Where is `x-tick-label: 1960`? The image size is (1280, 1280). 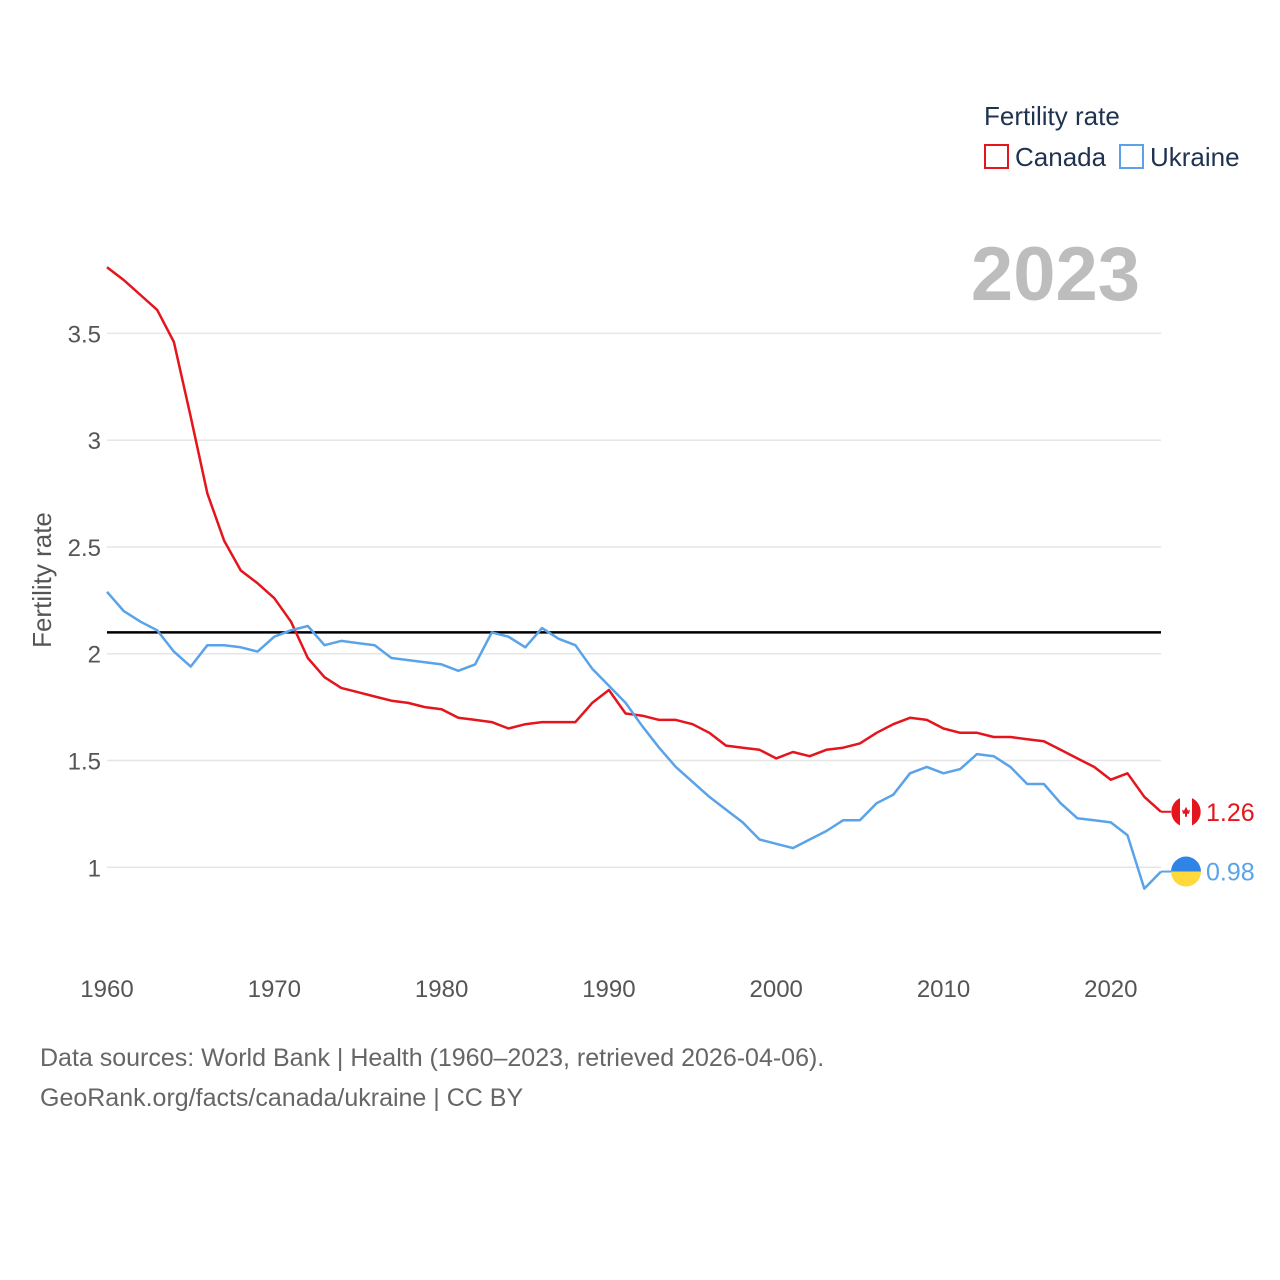 x-tick-label: 1960 is located at coordinates (106, 989).